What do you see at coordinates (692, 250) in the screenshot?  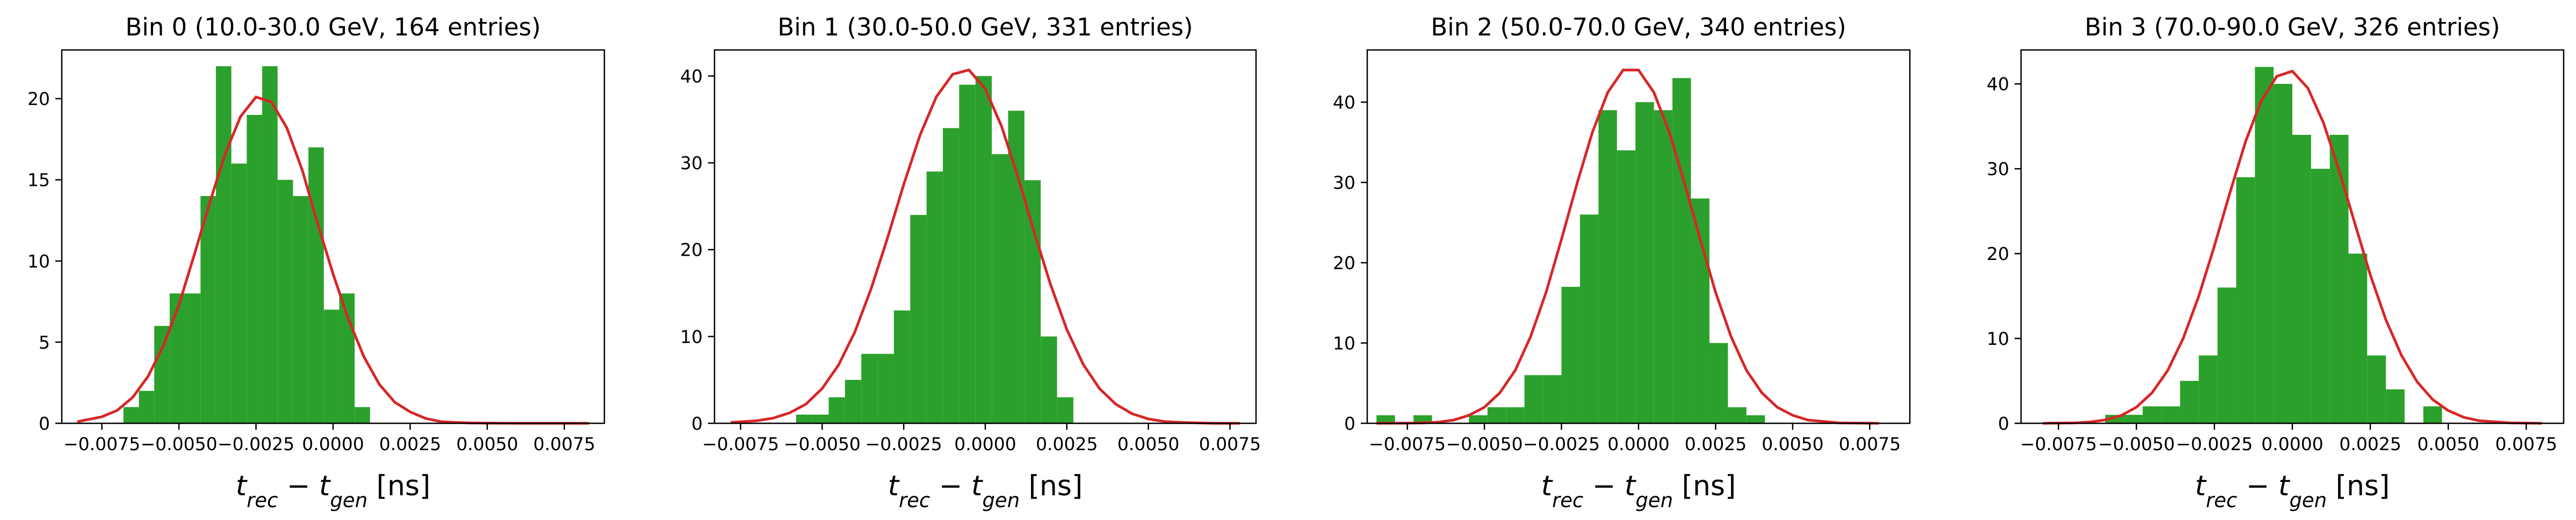 I see `y-tick-label: 20` at bounding box center [692, 250].